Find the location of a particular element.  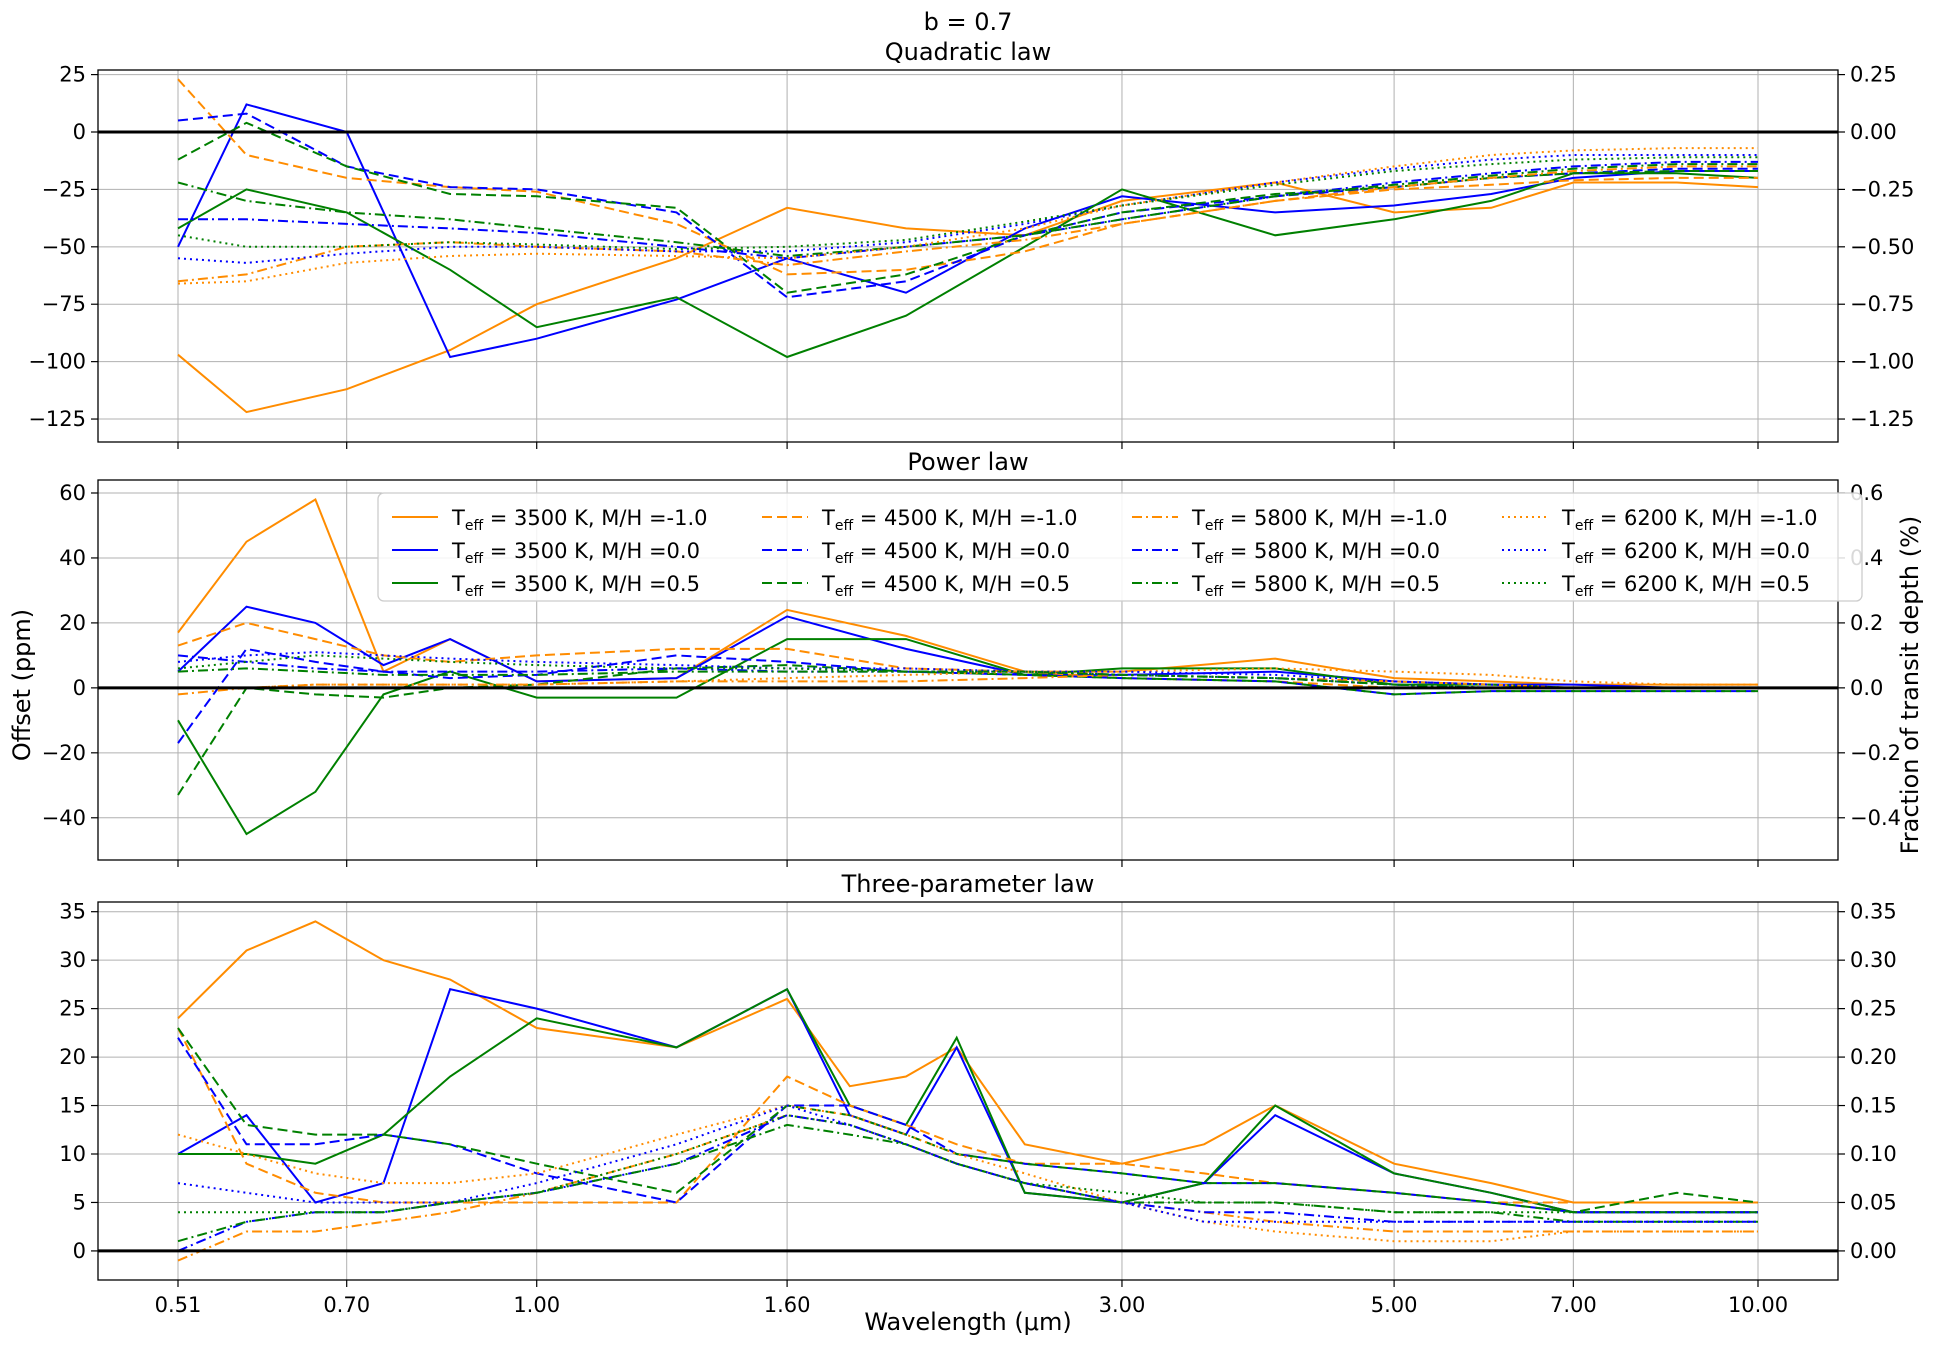

series-line-6200-0.0 is located at coordinates (967, 1163).